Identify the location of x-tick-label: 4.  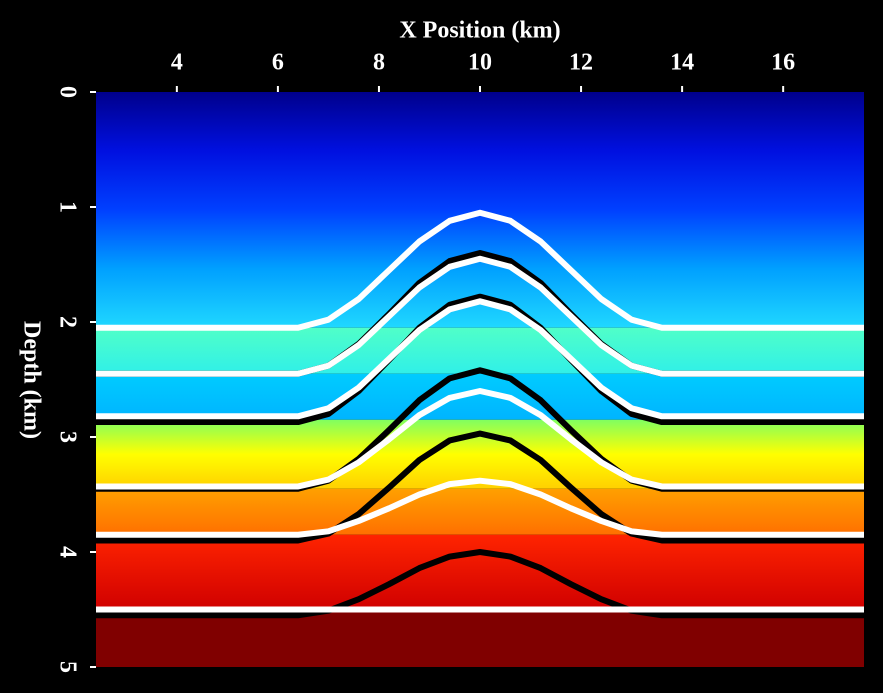
(177, 63).